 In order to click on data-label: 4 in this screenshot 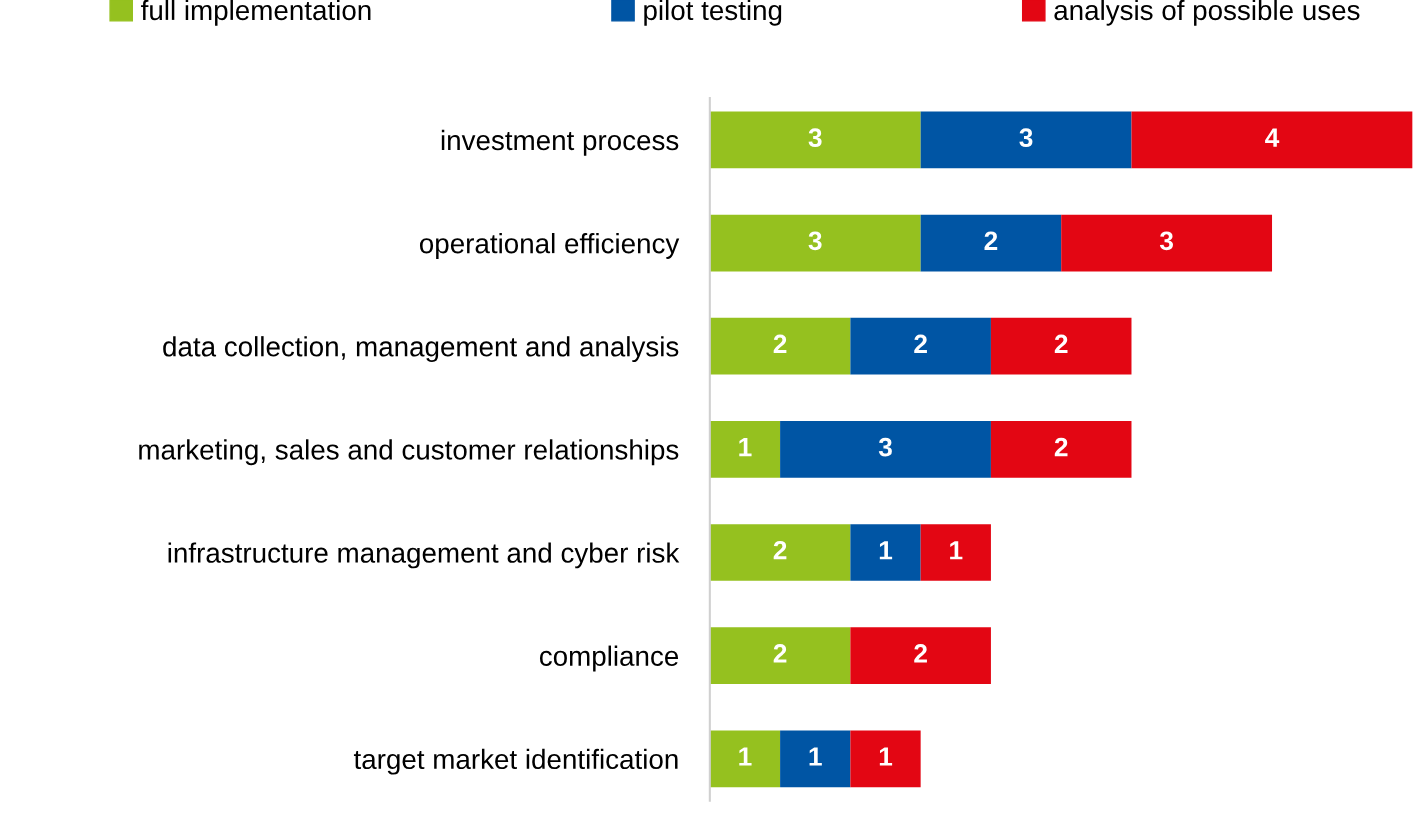, I will do `click(1272, 137)`.